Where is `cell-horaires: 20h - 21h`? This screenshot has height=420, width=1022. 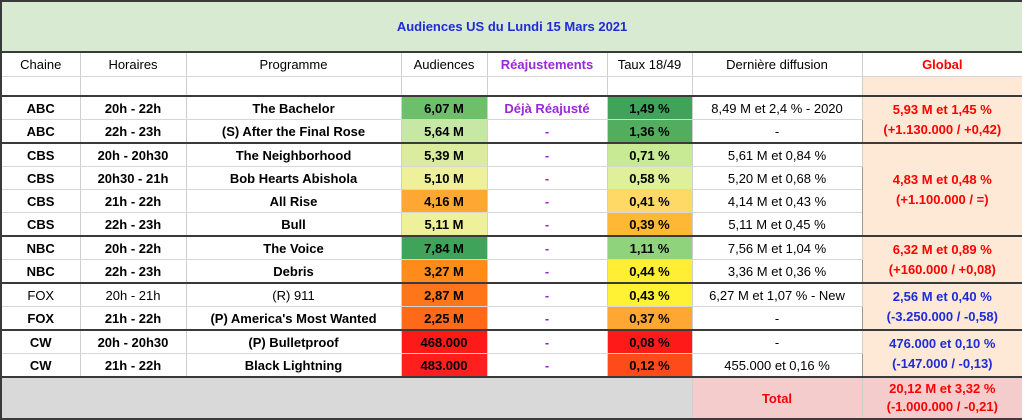
cell-horaires: 20h - 21h is located at coordinates (133, 294).